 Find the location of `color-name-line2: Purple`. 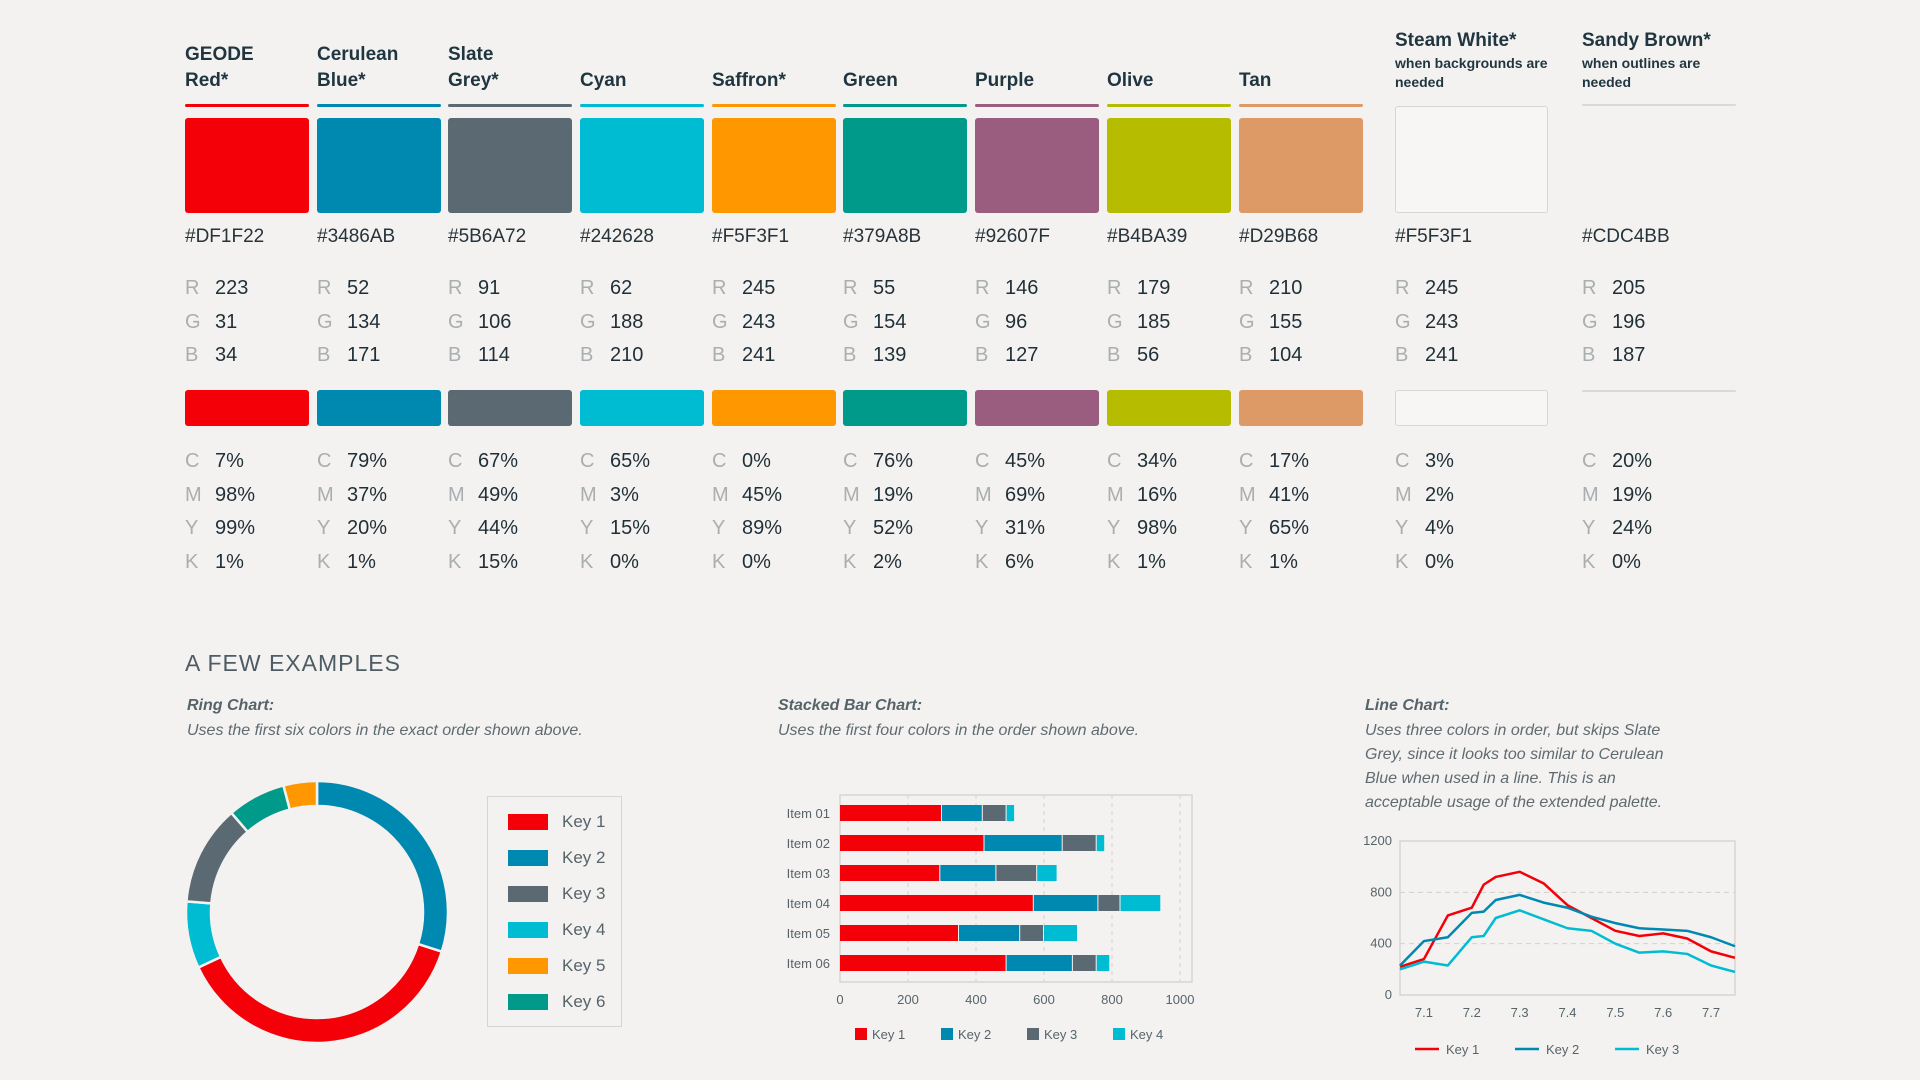

color-name-line2: Purple is located at coordinates (1005, 80).